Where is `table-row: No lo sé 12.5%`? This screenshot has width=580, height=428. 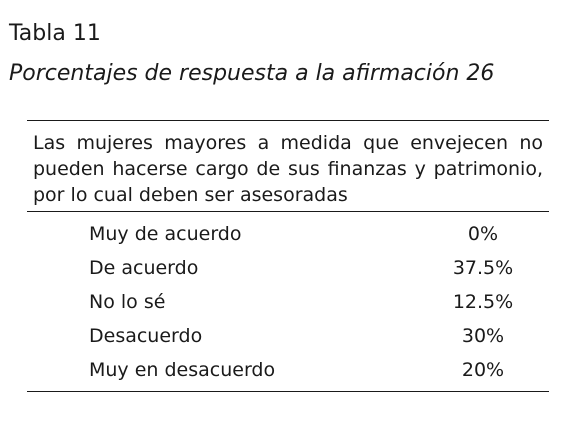 table-row: No lo sé 12.5% is located at coordinates (288, 302).